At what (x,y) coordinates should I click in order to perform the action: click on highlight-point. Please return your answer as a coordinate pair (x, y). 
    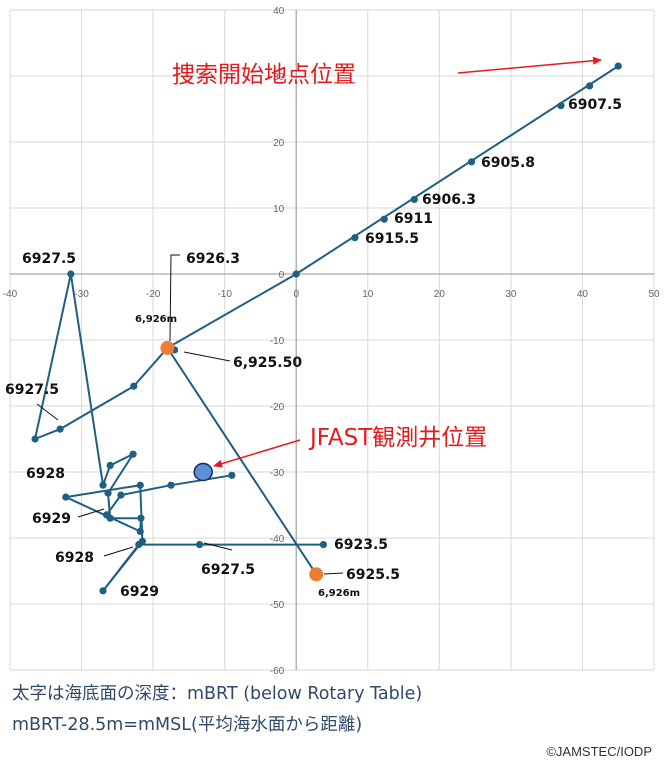
    Looking at the image, I should click on (167, 347).